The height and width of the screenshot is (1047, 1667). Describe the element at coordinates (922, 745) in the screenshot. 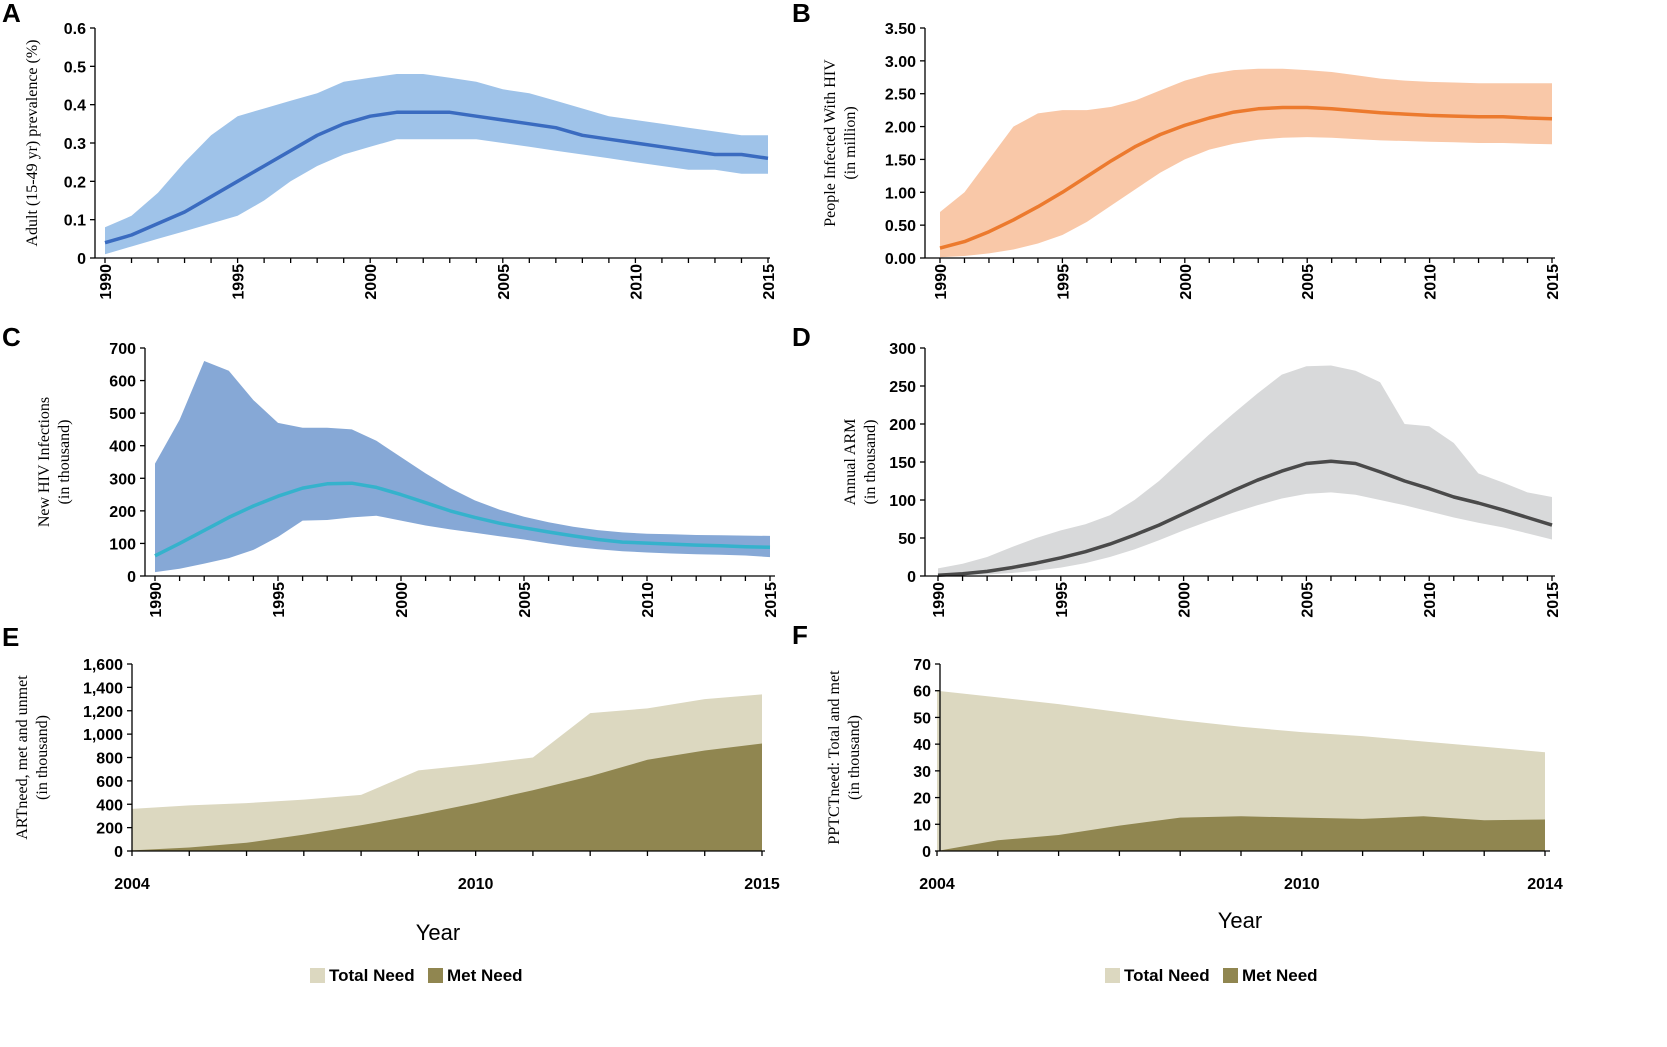

I see `y-tick-label: 40` at that location.